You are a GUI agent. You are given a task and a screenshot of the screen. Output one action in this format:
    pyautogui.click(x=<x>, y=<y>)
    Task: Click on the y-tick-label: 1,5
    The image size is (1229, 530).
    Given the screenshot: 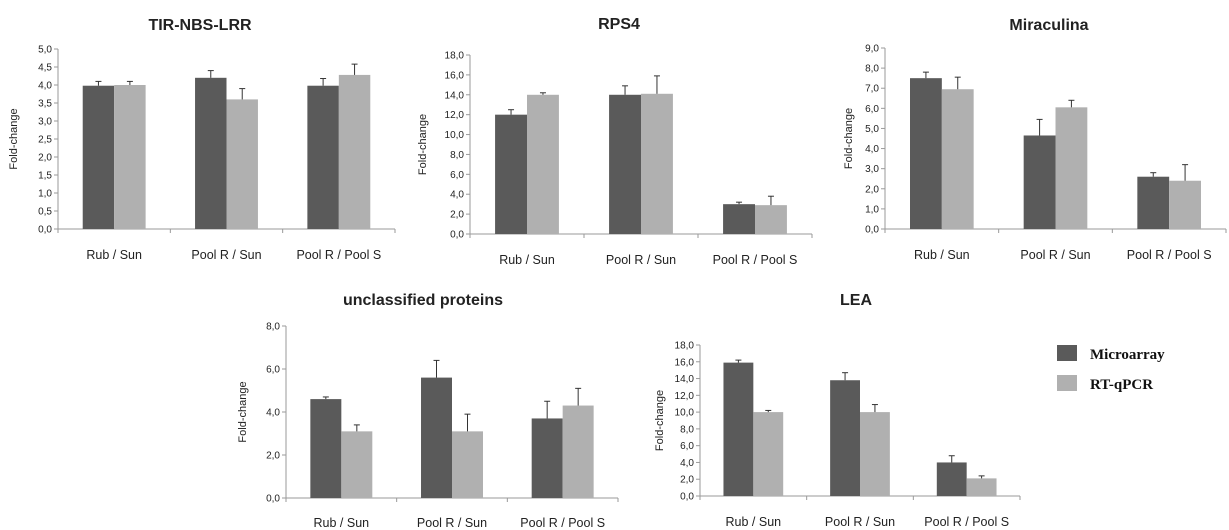 What is the action you would take?
    pyautogui.click(x=45, y=176)
    